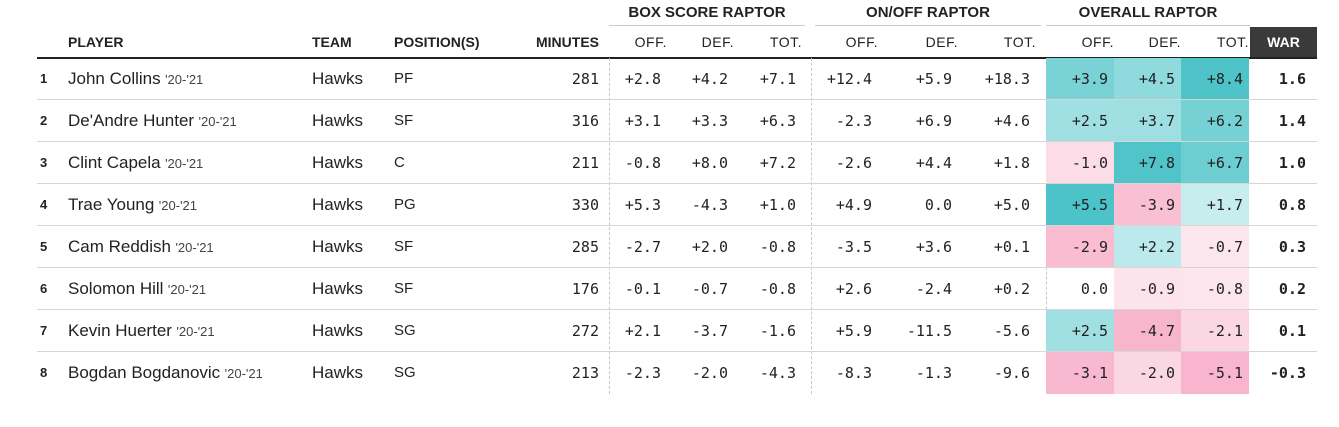 Image resolution: width=1339 pixels, height=427 pixels. I want to click on header-rule, so click(677, 58).